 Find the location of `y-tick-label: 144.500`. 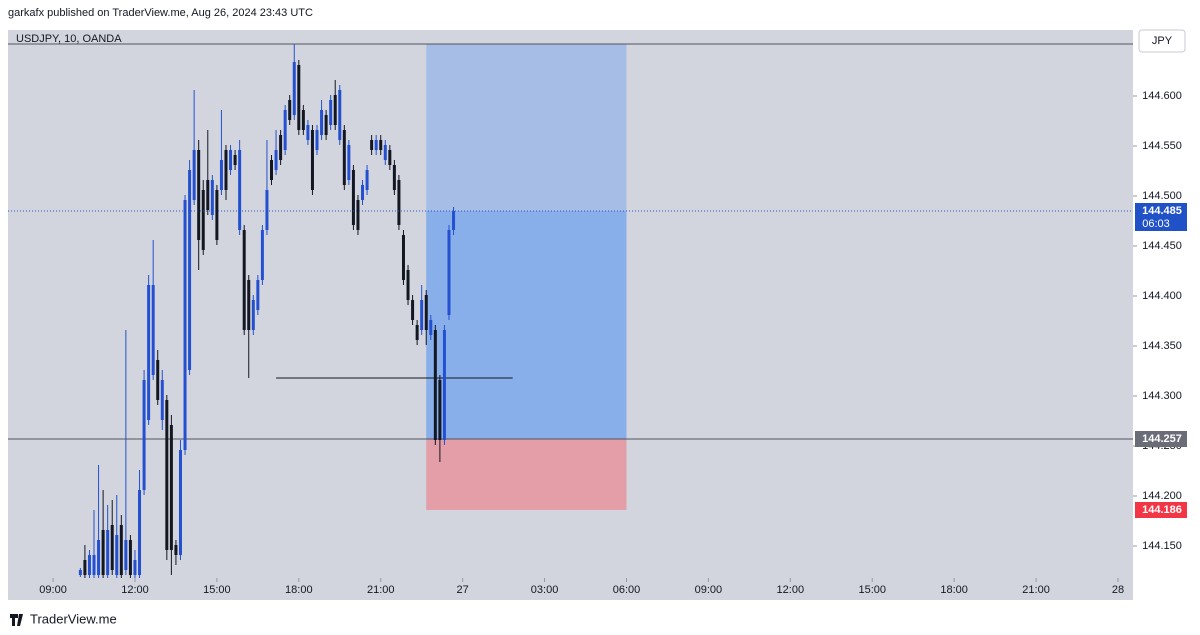

y-tick-label: 144.500 is located at coordinates (1162, 196).